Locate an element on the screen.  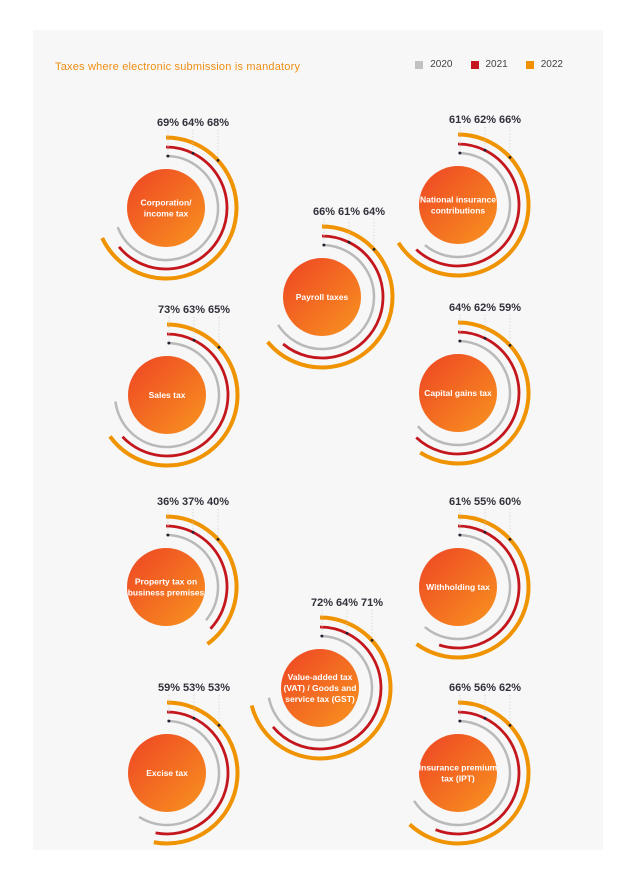
legend-item-2021: 2021 is located at coordinates (489, 64).